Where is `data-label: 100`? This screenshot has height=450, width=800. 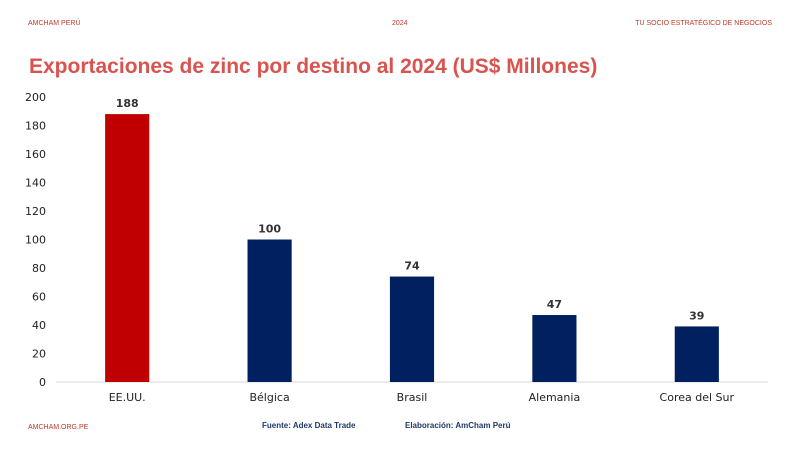 data-label: 100 is located at coordinates (269, 229).